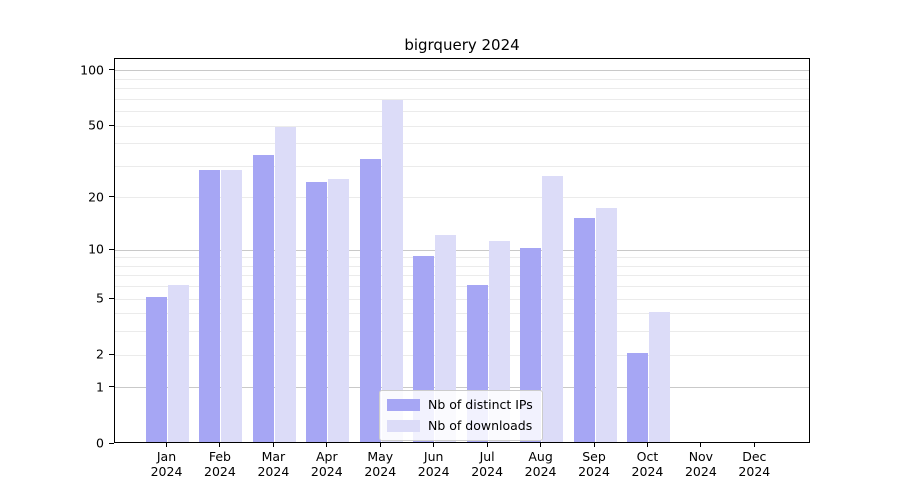 Image resolution: width=900 pixels, height=500 pixels. I want to click on bar-distinct-ips-sep, so click(584, 329).